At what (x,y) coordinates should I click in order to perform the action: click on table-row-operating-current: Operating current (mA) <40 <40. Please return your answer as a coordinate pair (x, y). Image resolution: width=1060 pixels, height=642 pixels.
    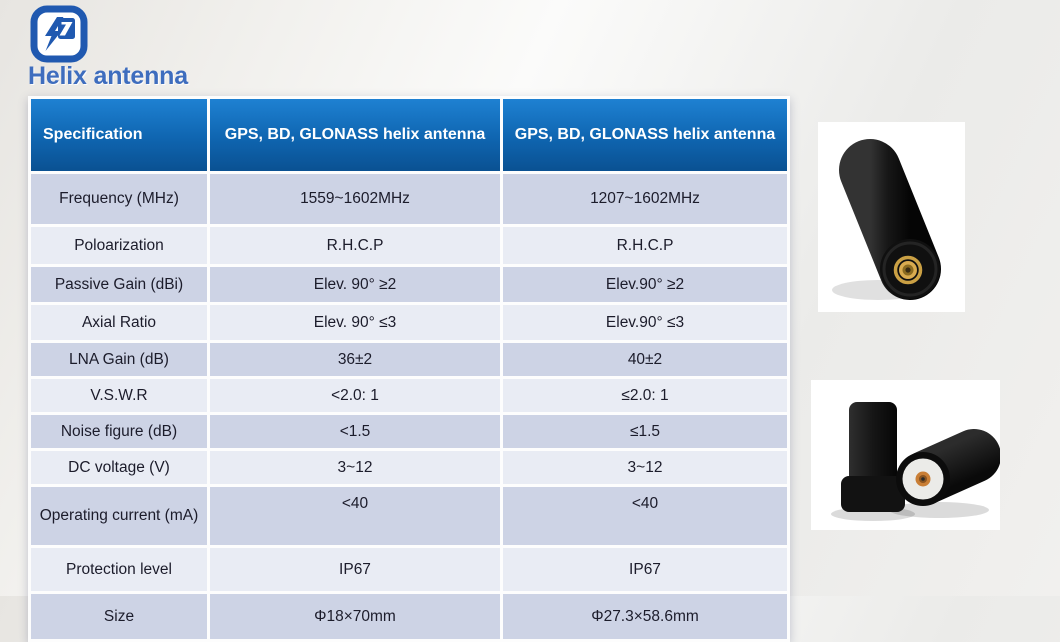
    Looking at the image, I should click on (409, 516).